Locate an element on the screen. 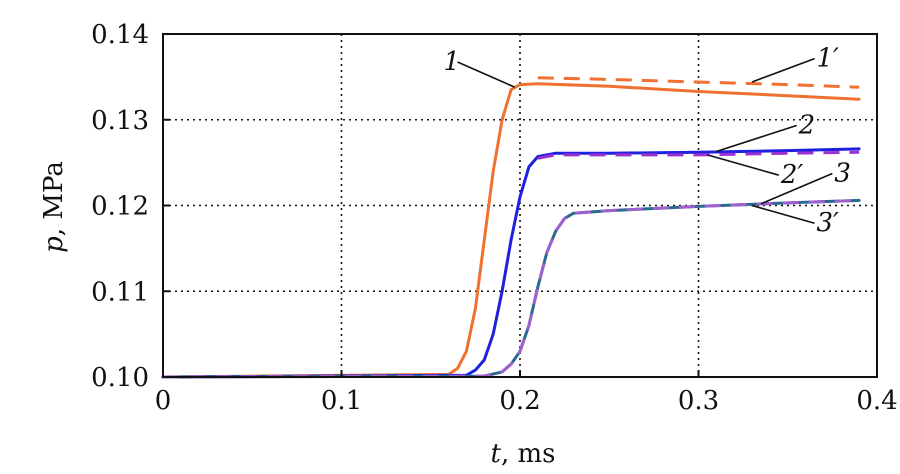 The height and width of the screenshot is (474, 900). x-tick-label: 0.3 is located at coordinates (698, 401).